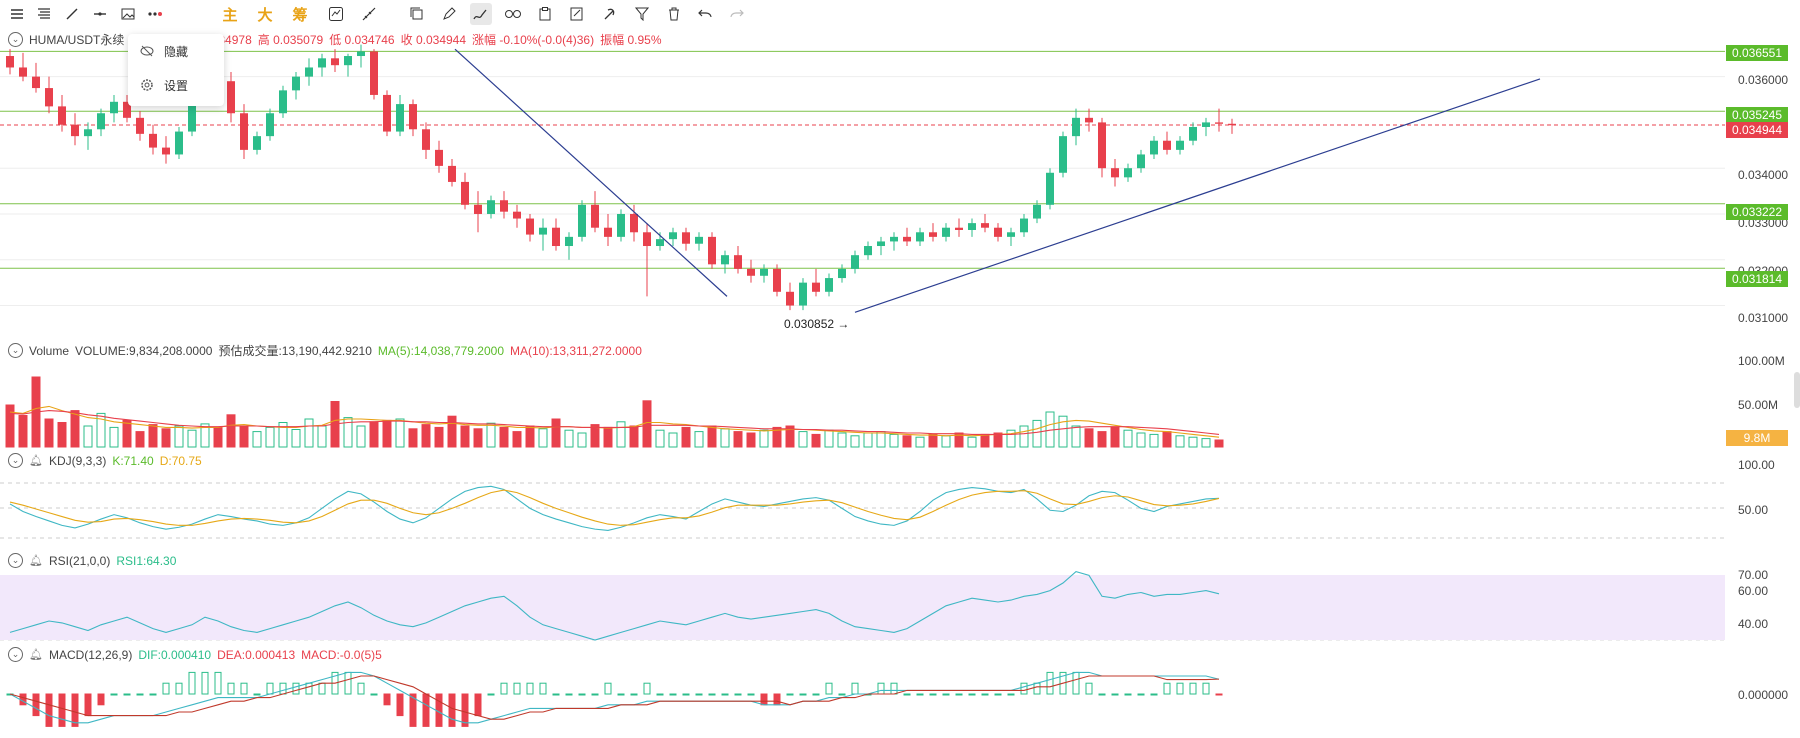  I want to click on undo-icon, so click(705, 14).